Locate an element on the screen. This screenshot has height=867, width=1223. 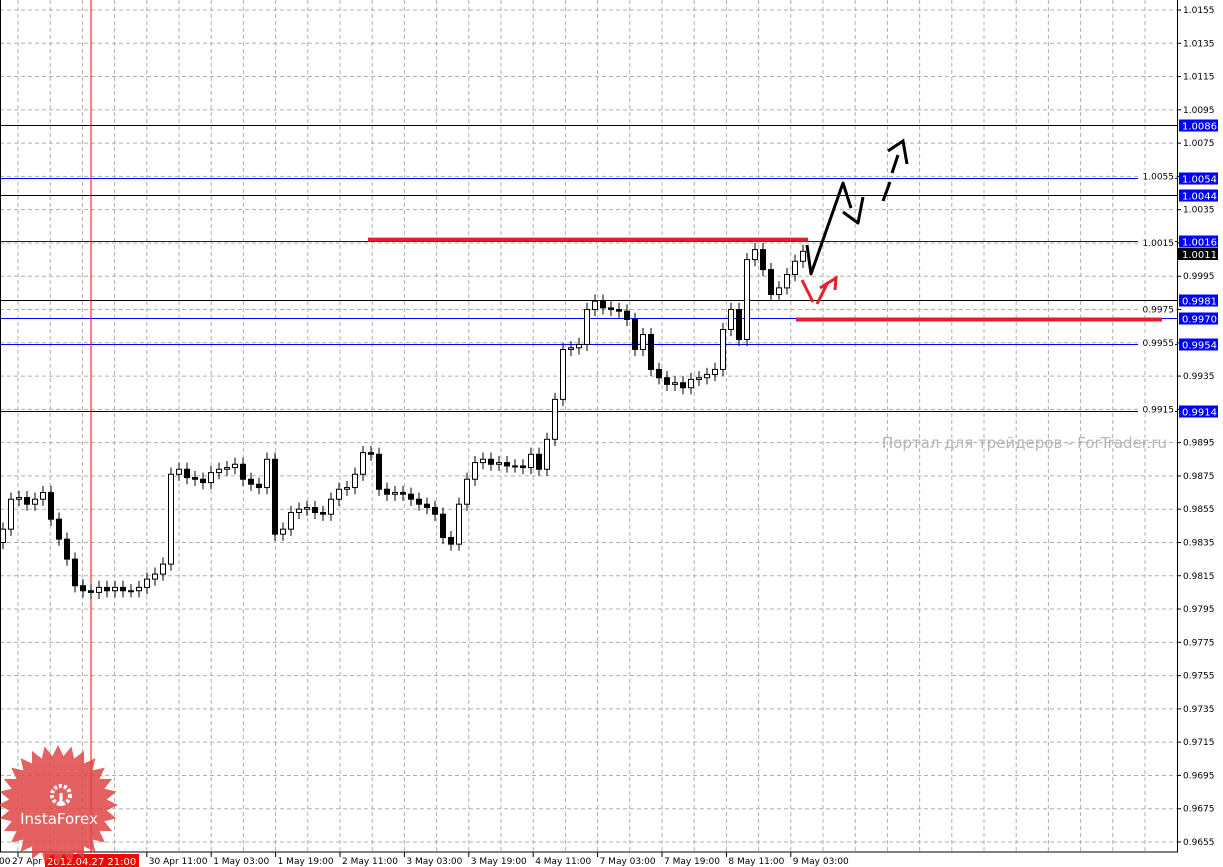
y-tick-label: 0.9755 is located at coordinates (1199, 677).